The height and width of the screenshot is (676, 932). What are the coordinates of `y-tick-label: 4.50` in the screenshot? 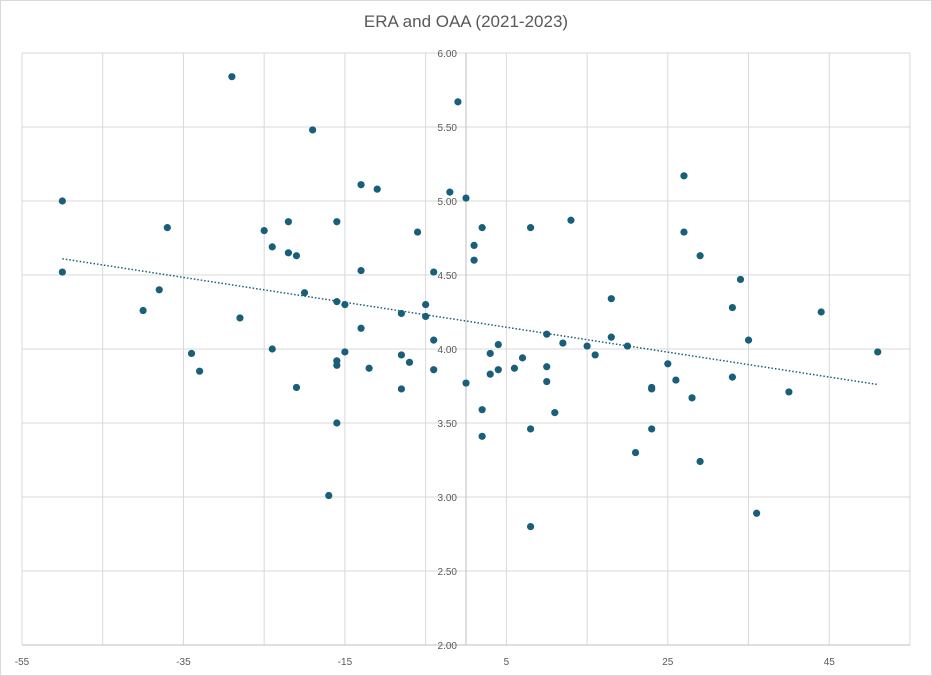 It's located at (448, 276).